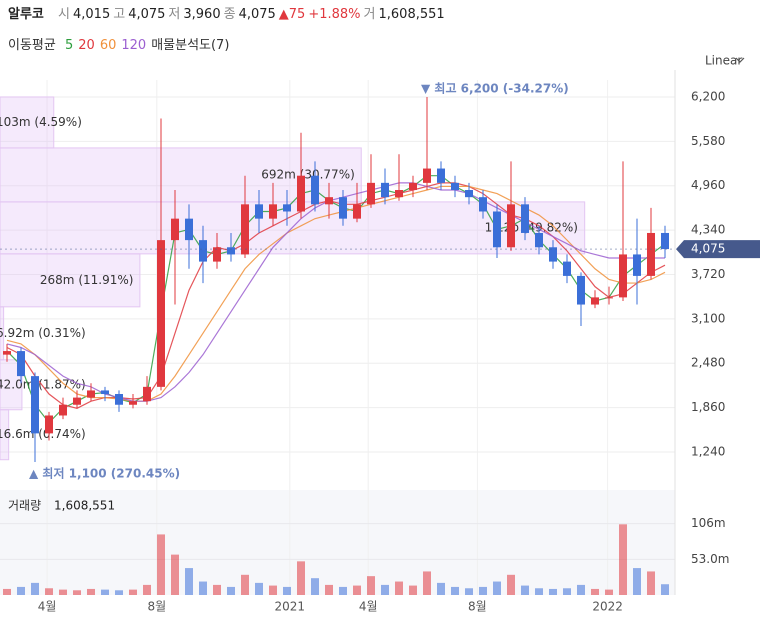 Image resolution: width=760 pixels, height=637 pixels. I want to click on stock-name: 알루코, so click(26, 14).